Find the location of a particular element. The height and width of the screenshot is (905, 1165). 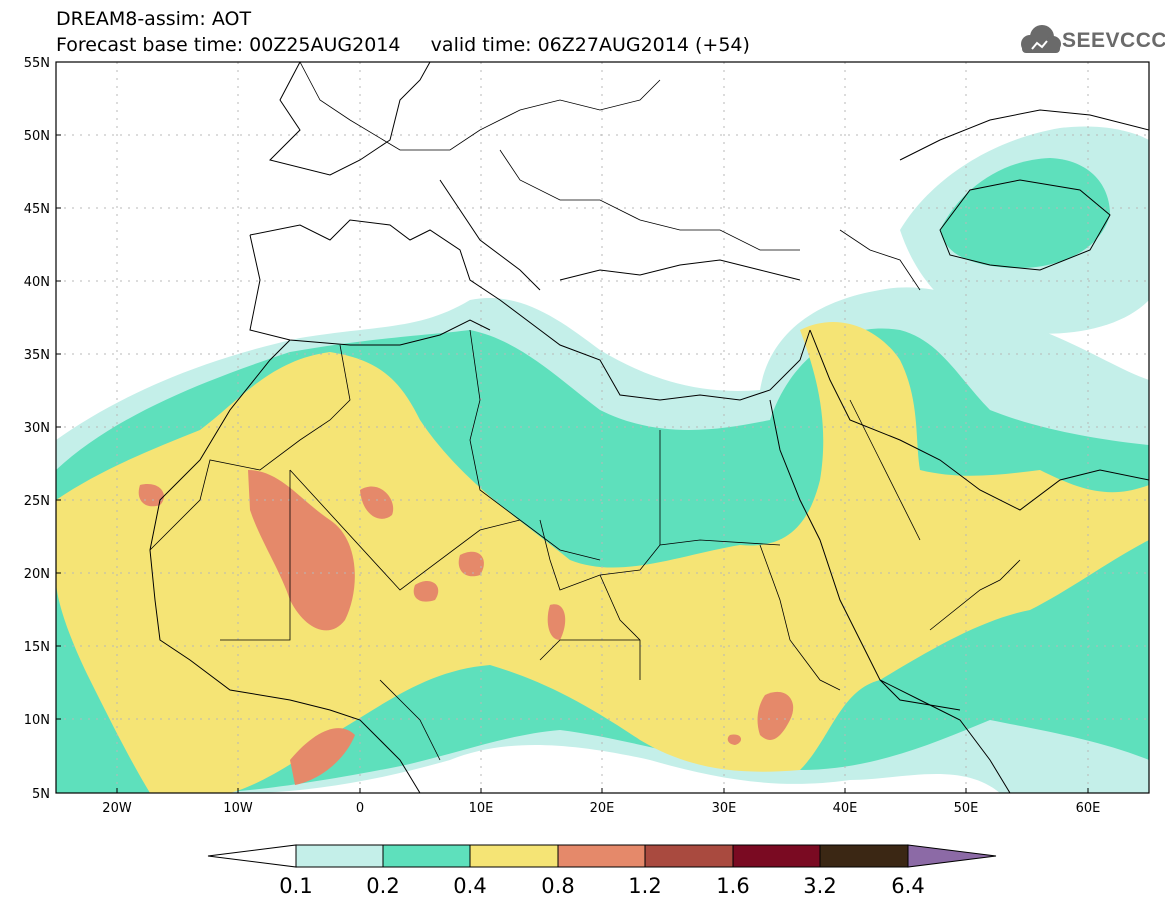

lon-label: 50E is located at coordinates (966, 808).